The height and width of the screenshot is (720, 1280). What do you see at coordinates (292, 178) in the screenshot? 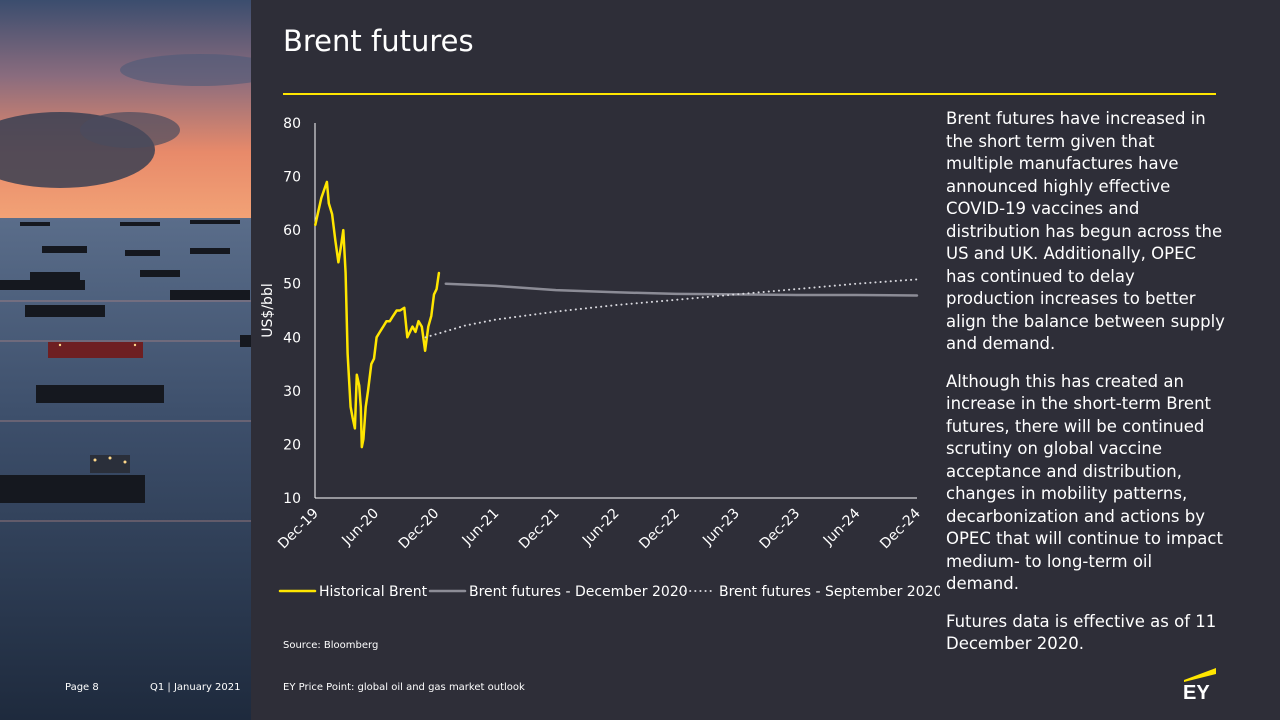
I see `y-tick-label: 70` at bounding box center [292, 178].